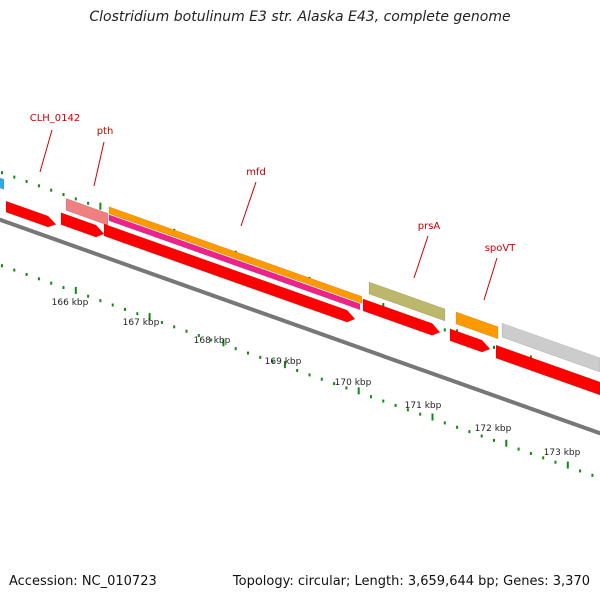 The height and width of the screenshot is (600, 600). Describe the element at coordinates (234, 262) in the screenshot. I see `gene-mfd-pink` at that location.